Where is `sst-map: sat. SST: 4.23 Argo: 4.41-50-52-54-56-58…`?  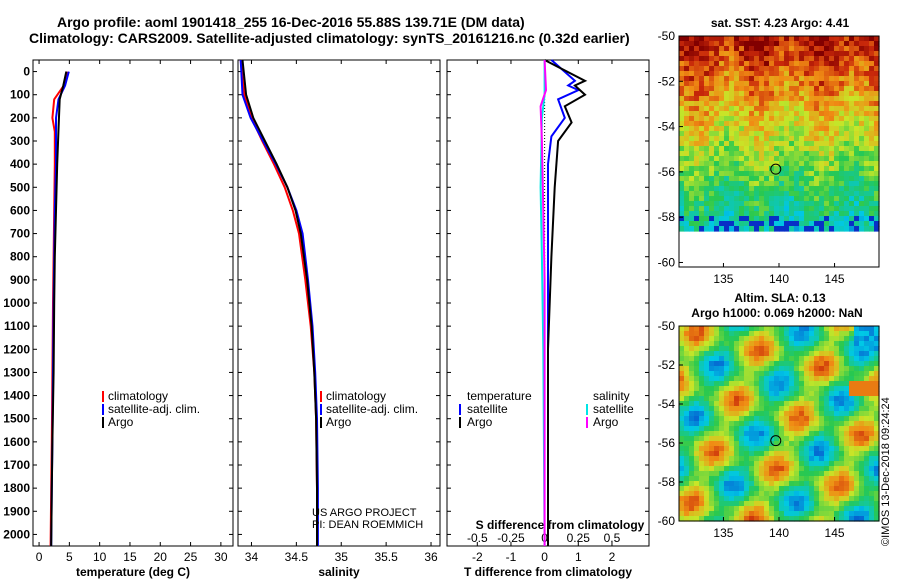 sst-map: sat. SST: 4.23 Argo: 4.41-50-52-54-56-58… is located at coordinates (769, 151).